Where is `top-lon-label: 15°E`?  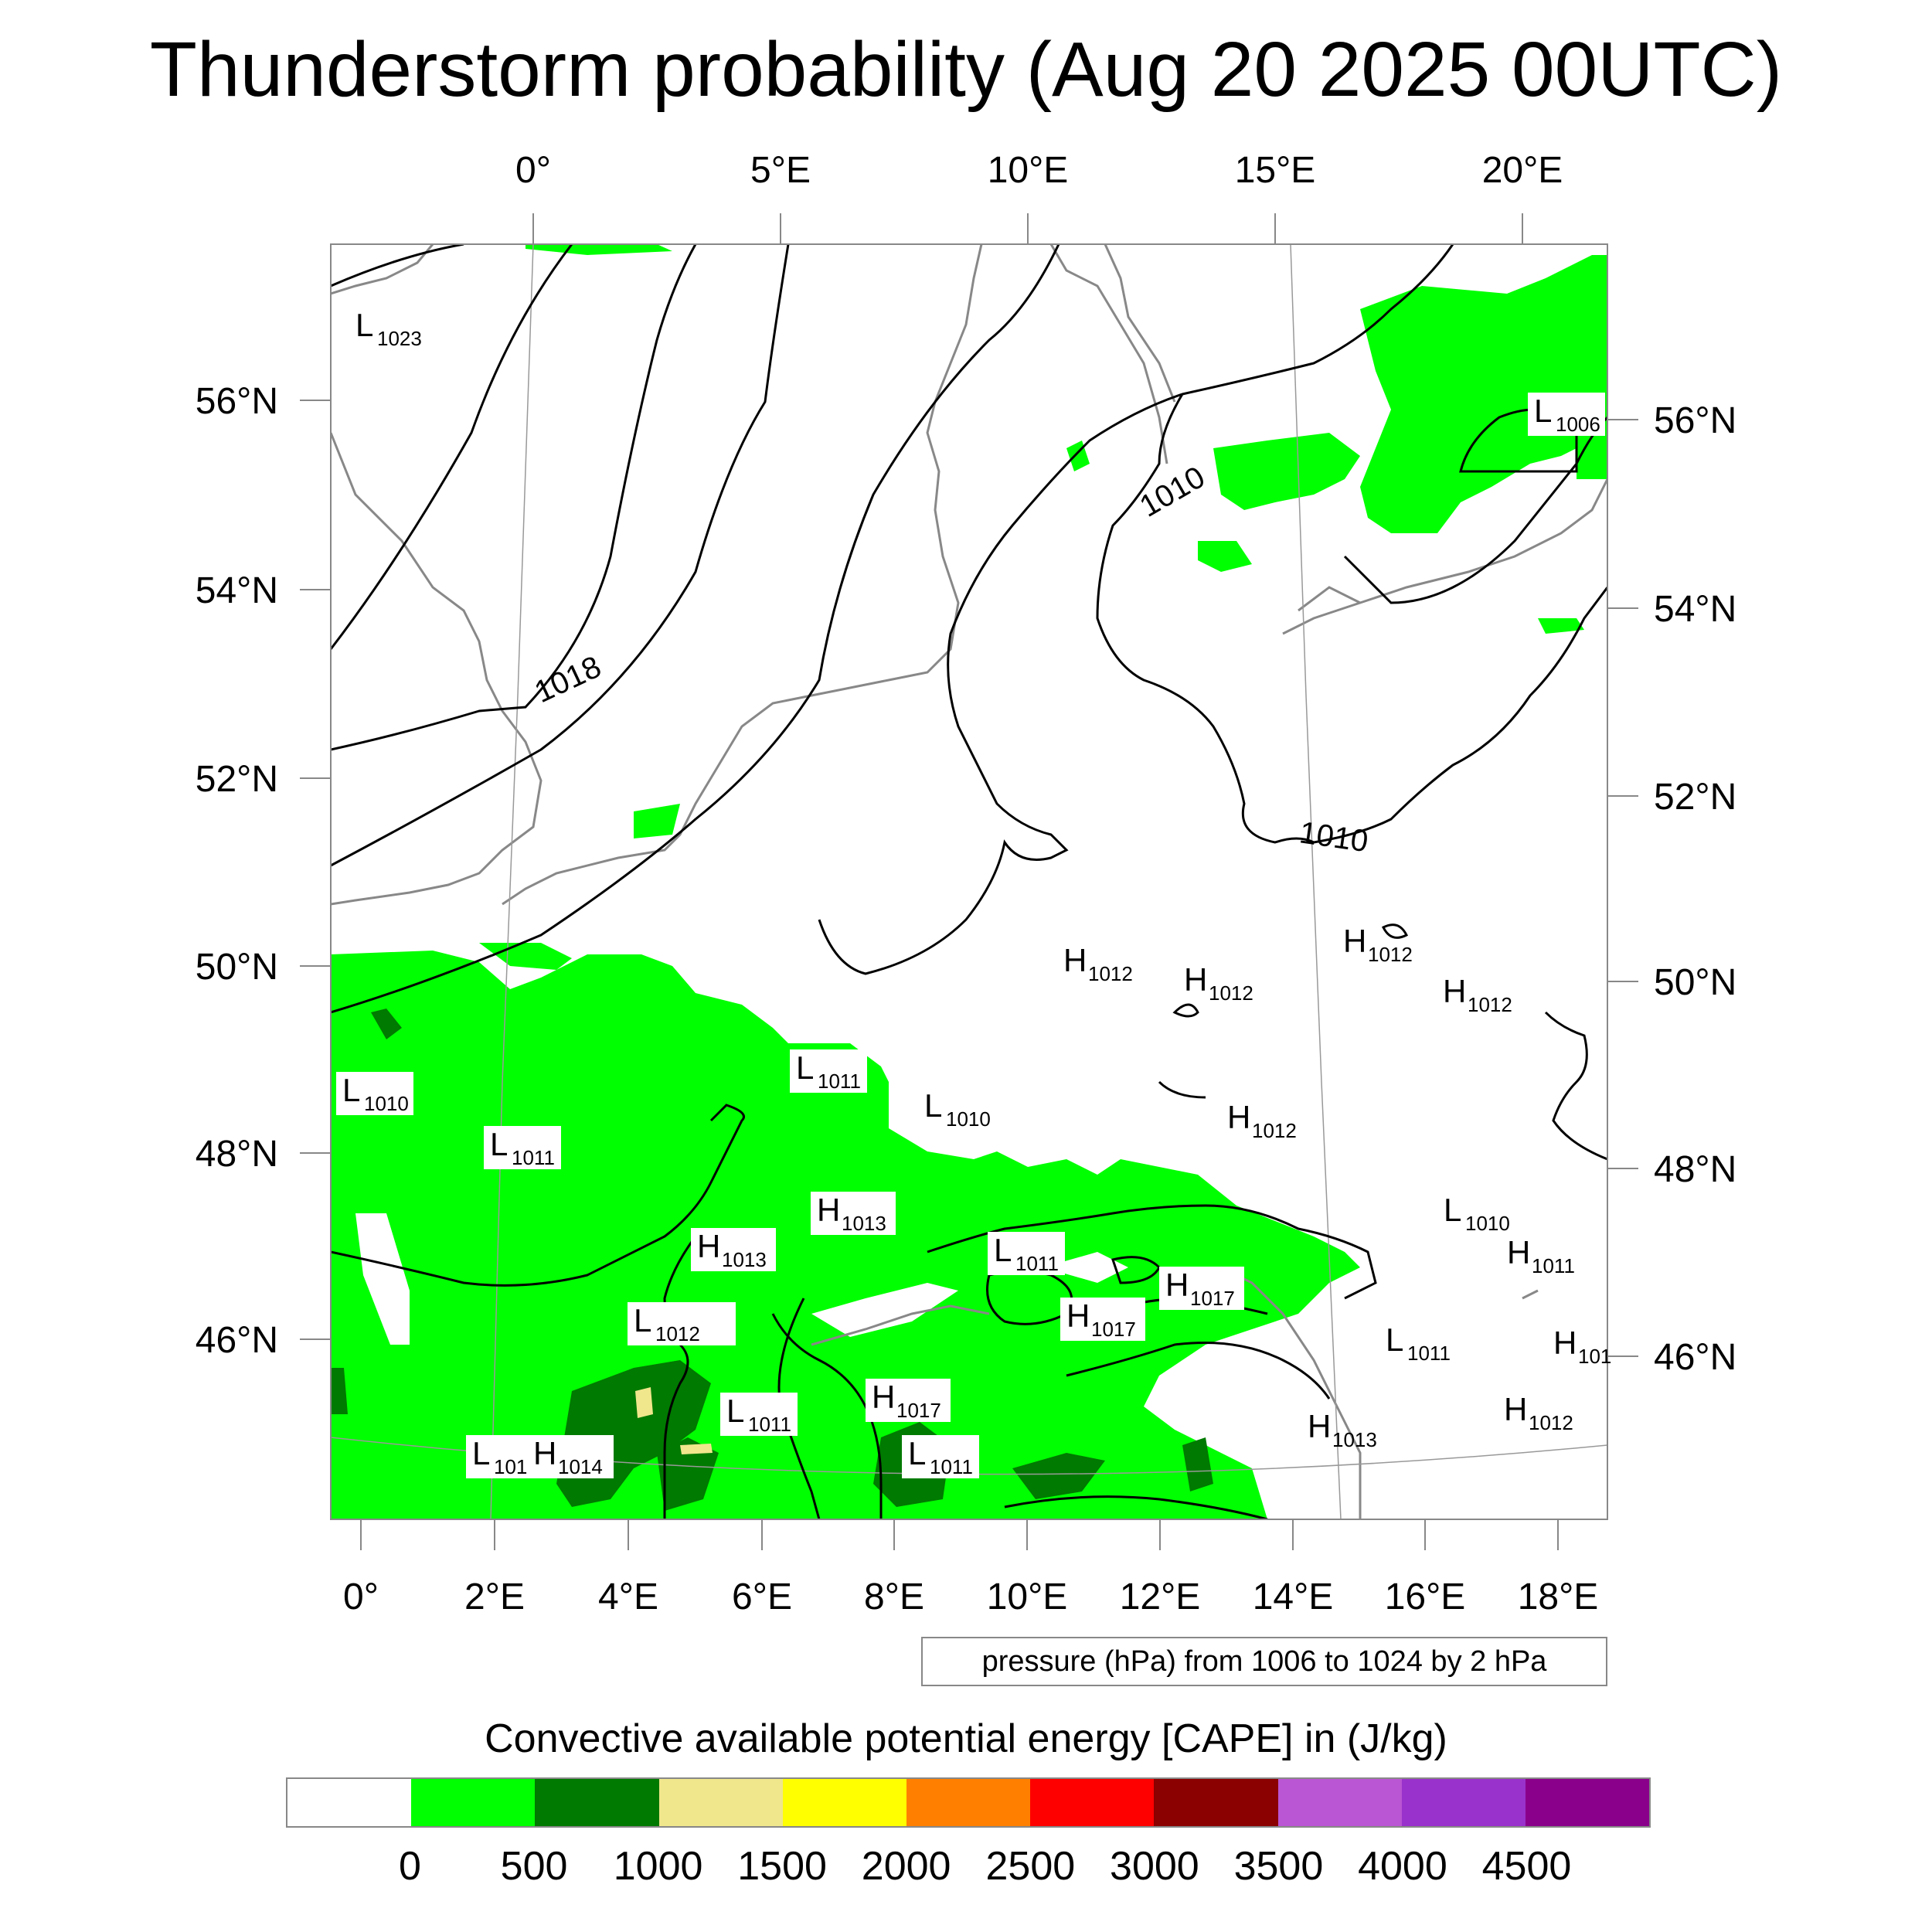 top-lon-label: 15°E is located at coordinates (1276, 170).